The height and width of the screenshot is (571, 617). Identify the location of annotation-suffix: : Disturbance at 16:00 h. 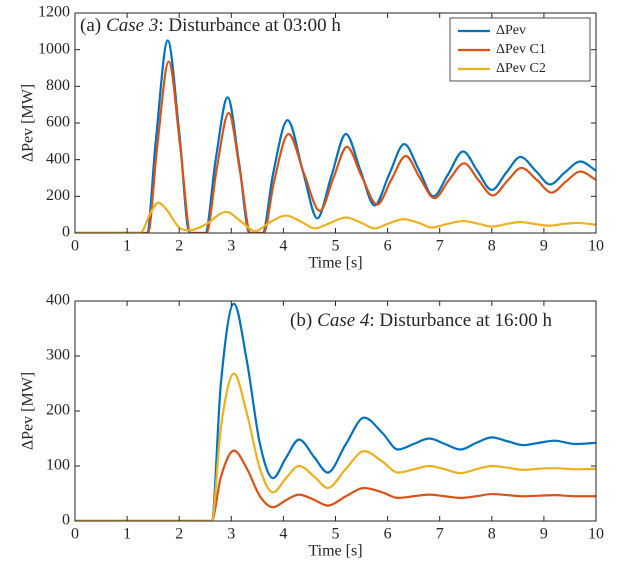
(460, 320).